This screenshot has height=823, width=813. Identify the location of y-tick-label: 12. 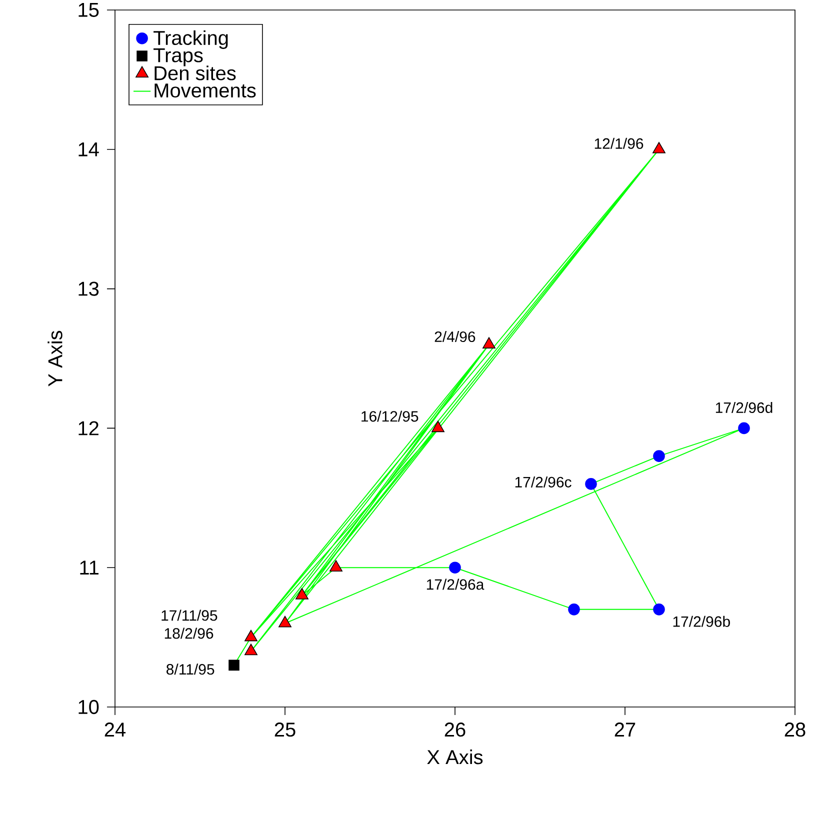
(88, 428).